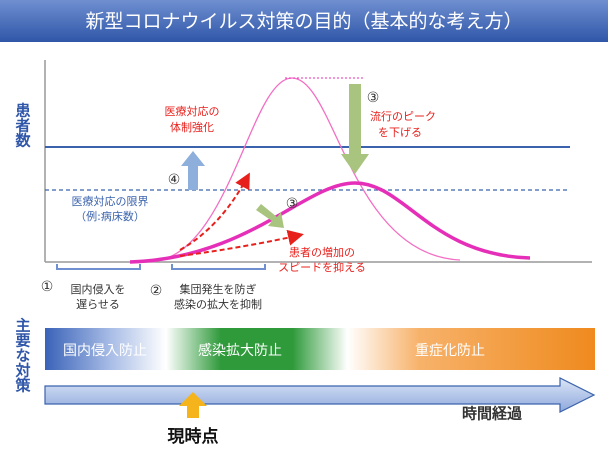 The height and width of the screenshot is (456, 608). I want to click on step-text: 遅らせる, so click(98, 304).